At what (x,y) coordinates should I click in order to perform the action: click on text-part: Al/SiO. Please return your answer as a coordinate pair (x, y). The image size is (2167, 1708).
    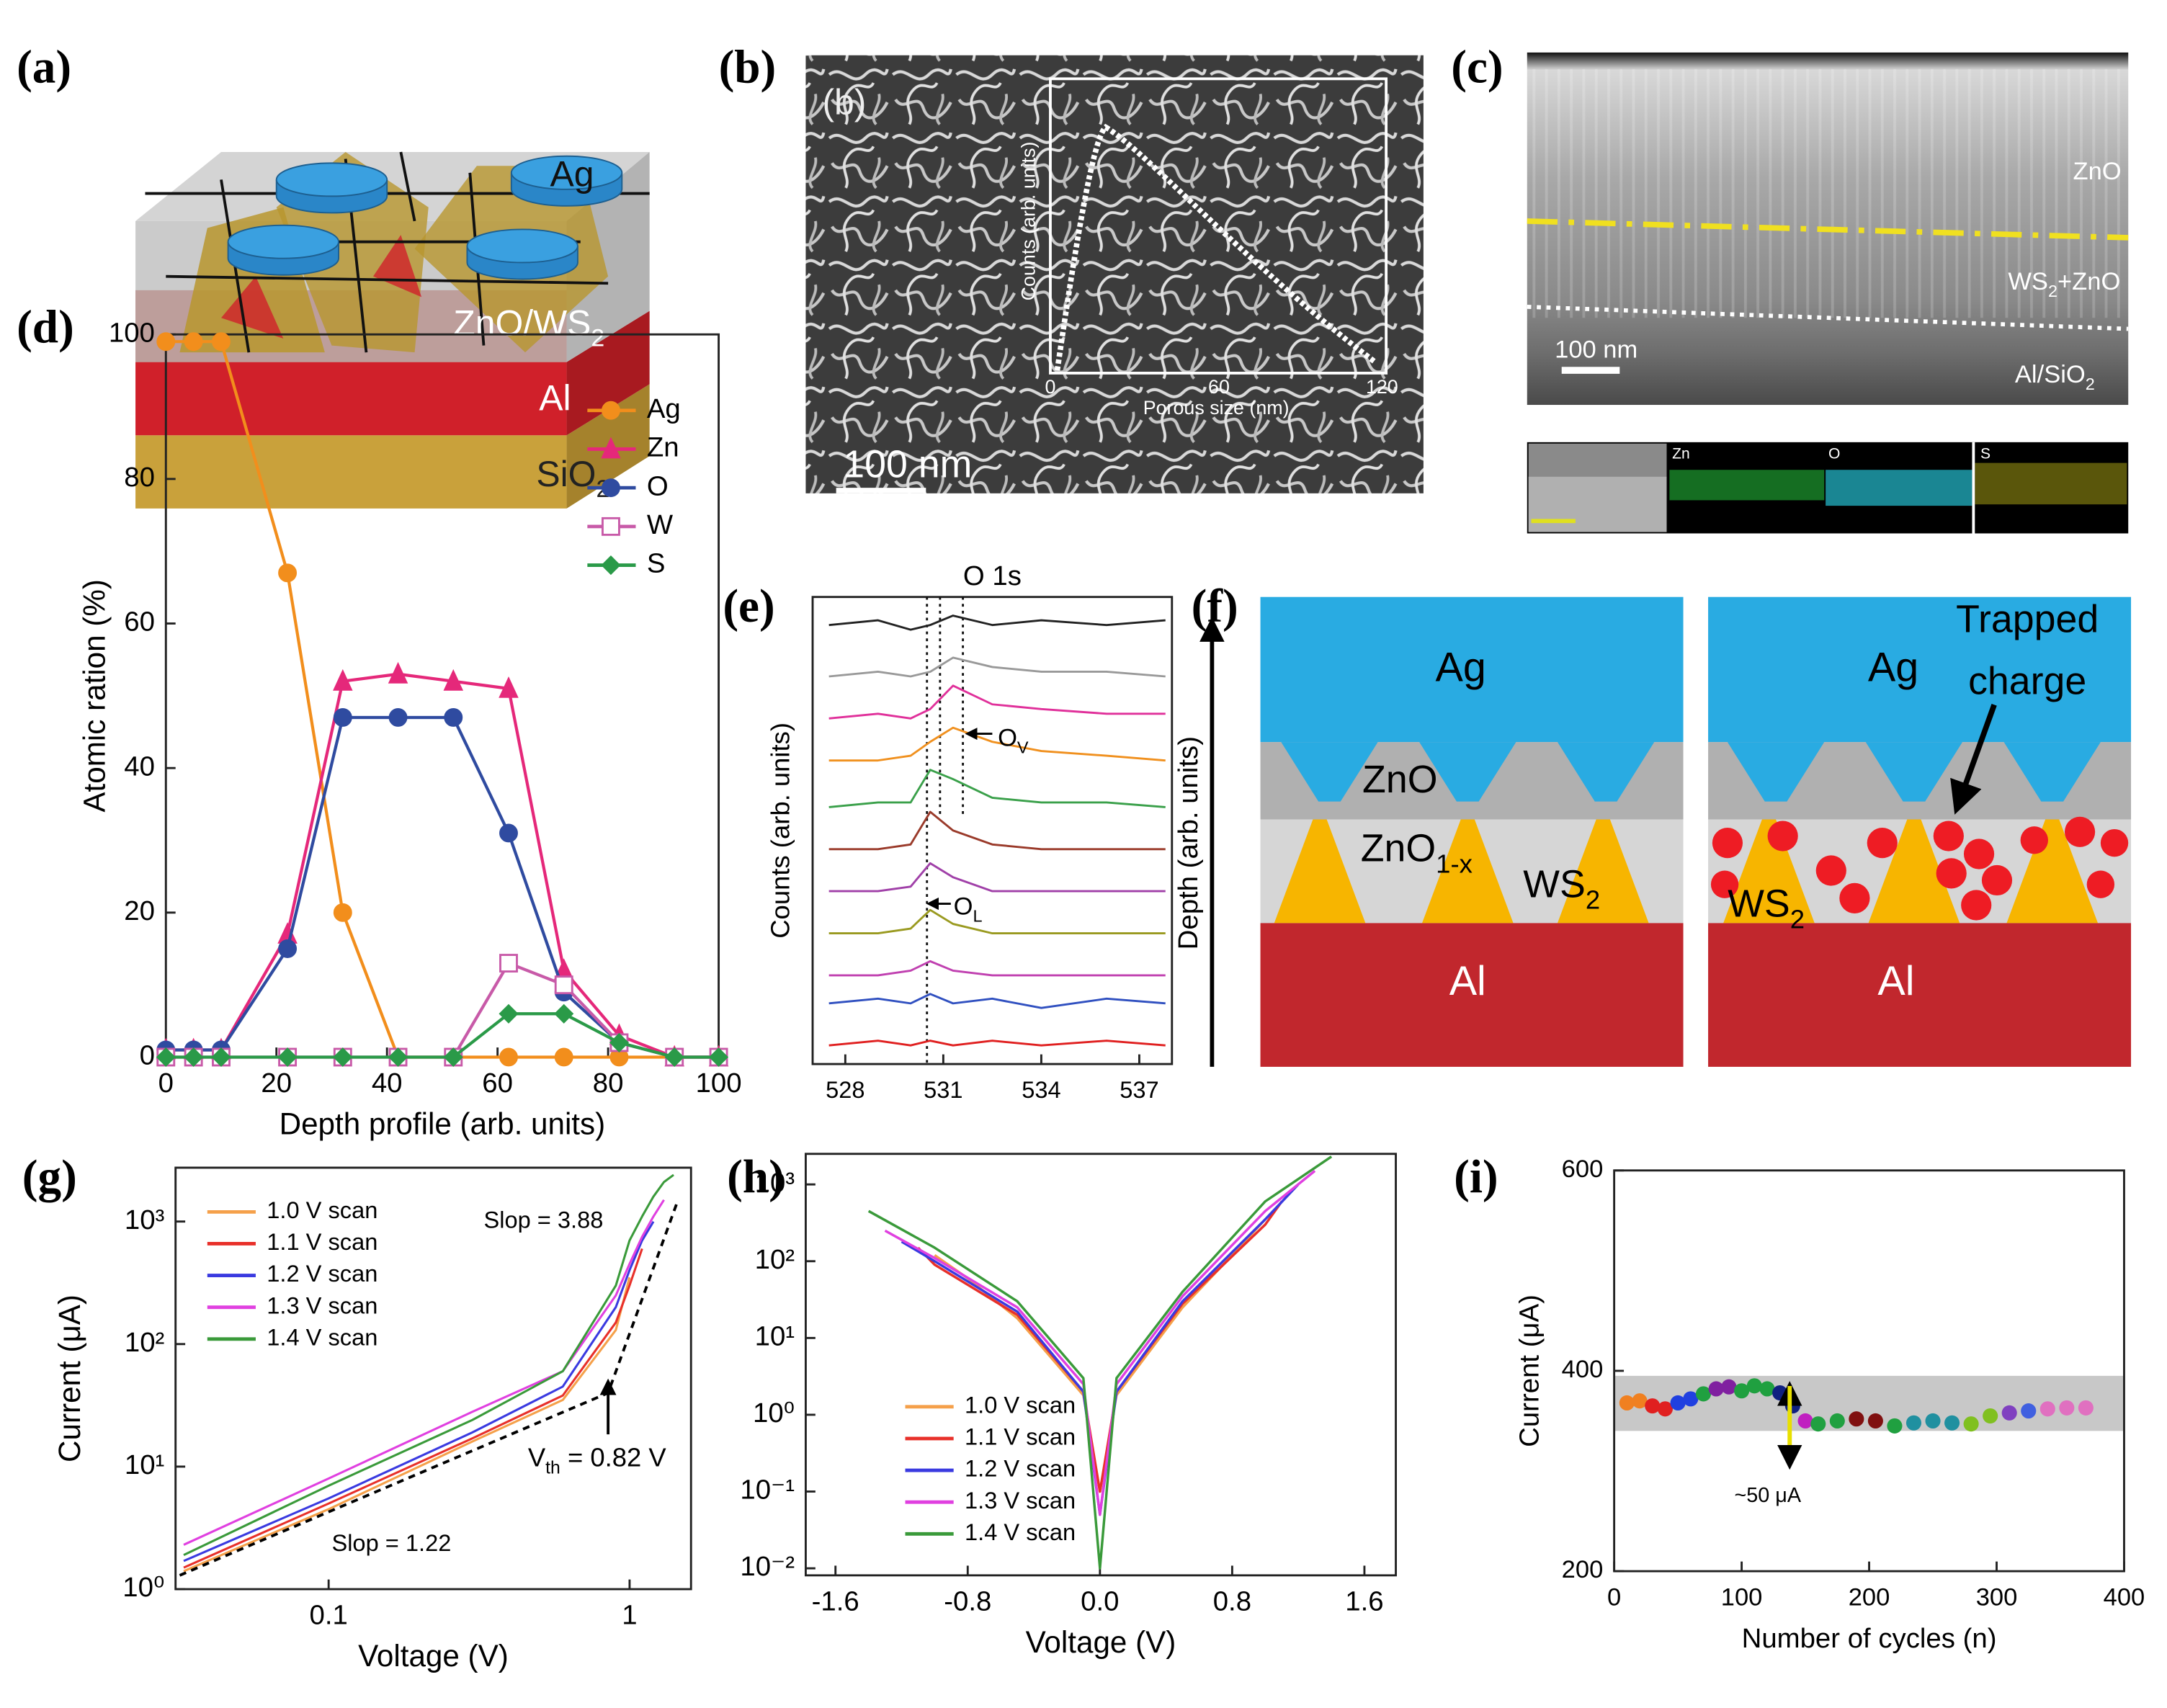
    Looking at the image, I should click on (2050, 374).